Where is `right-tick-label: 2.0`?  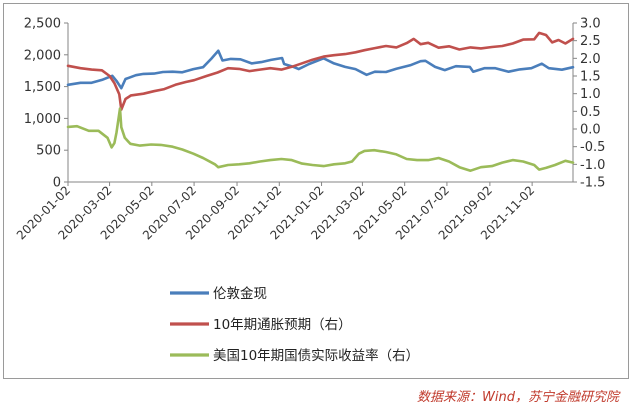 right-tick-label: 2.0 is located at coordinates (590, 59).